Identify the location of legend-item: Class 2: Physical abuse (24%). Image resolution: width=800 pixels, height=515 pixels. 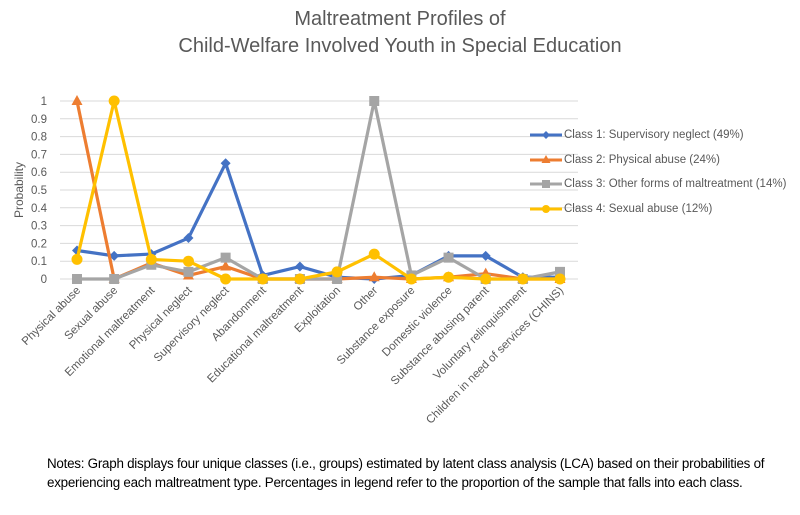
(658, 160).